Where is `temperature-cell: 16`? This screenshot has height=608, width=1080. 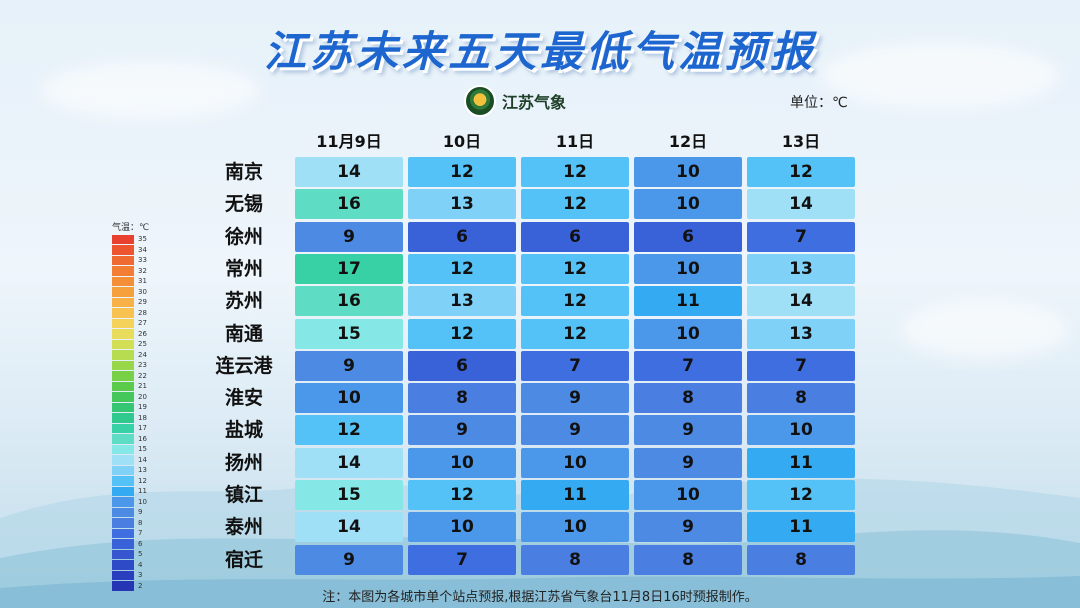
temperature-cell: 16 is located at coordinates (349, 301).